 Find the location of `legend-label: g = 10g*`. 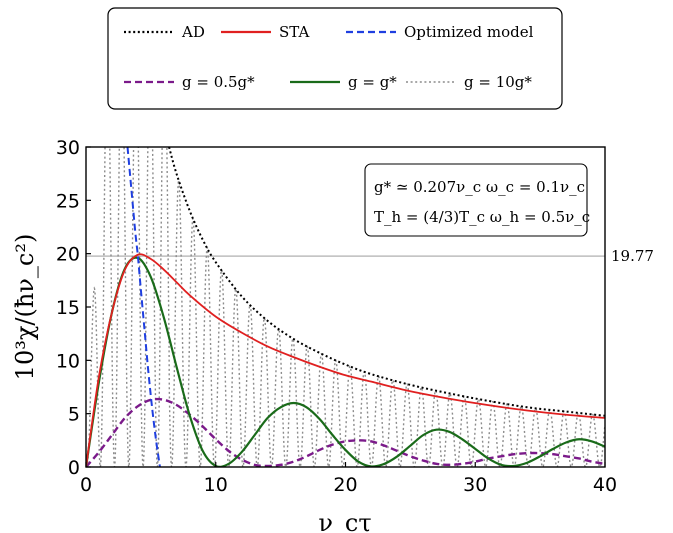

legend-label: g = 10g* is located at coordinates (498, 82).